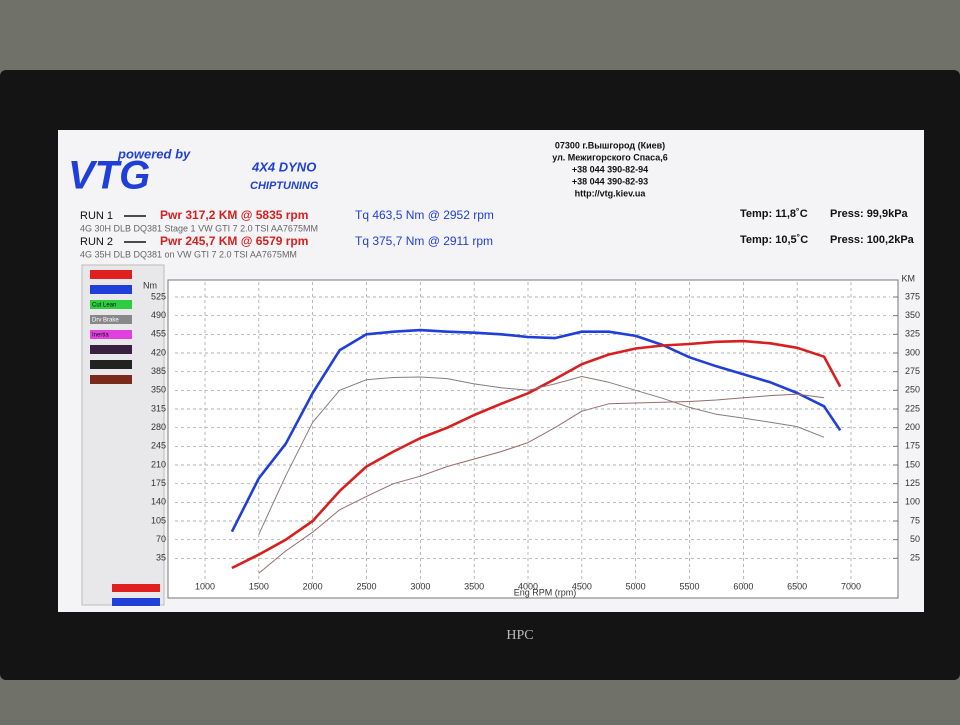  I want to click on run-power: Pwr 245,7 KM @ 6579 rpm, so click(234, 241).